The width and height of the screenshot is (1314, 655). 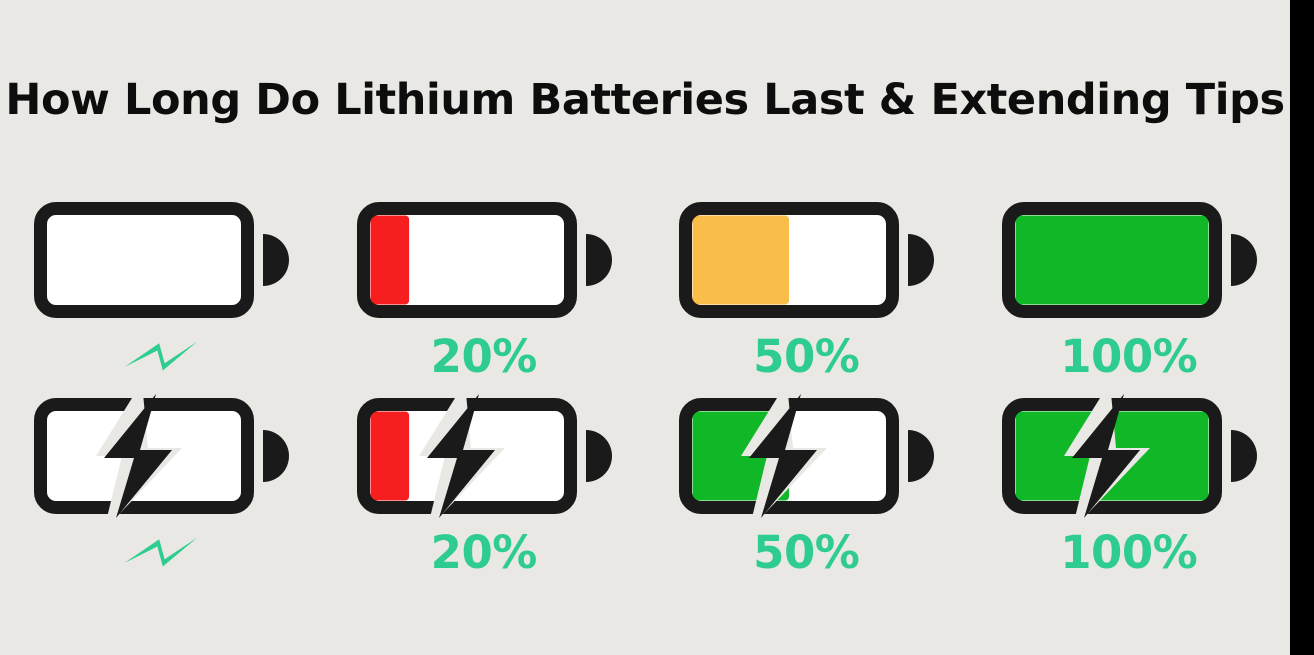 I want to click on battery-charging-empty, so click(x=161, y=485).